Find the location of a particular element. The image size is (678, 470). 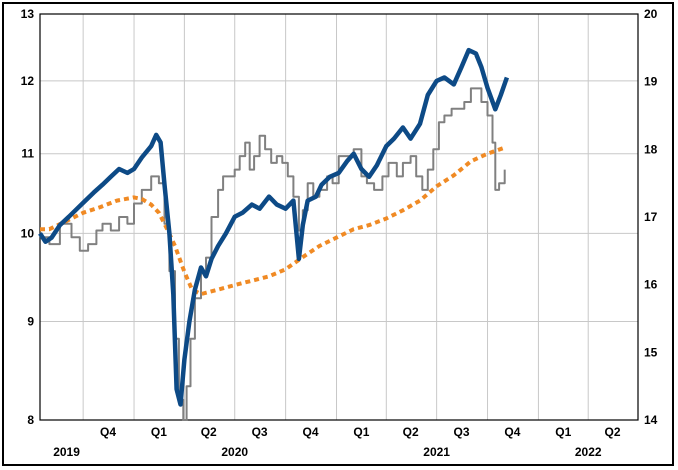

left-axis-tick-label: 12 is located at coordinates (28, 81).